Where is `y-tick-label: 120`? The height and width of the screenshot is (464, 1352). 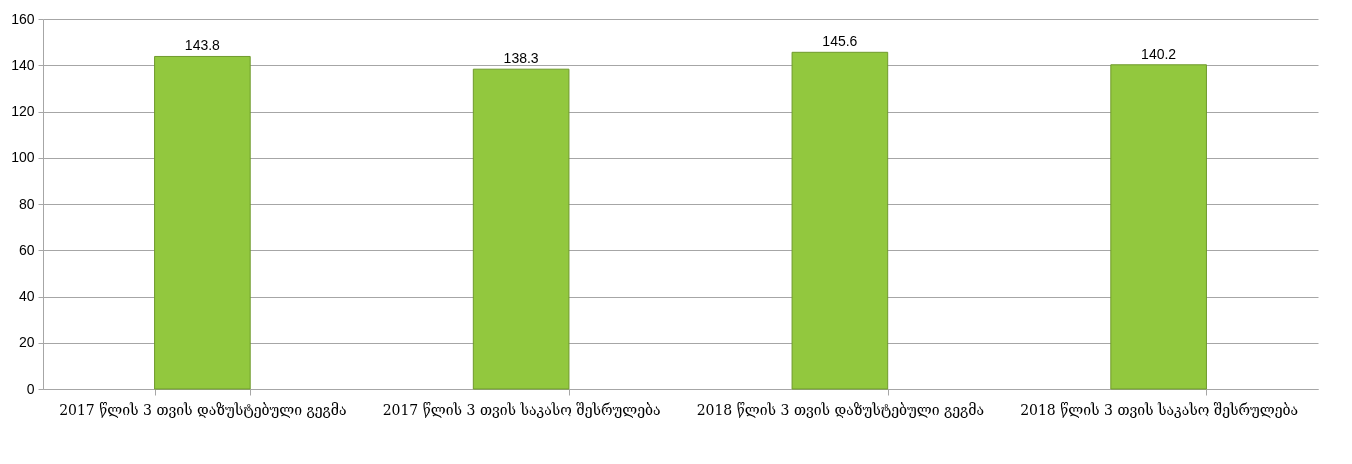 y-tick-label: 120 is located at coordinates (23, 111).